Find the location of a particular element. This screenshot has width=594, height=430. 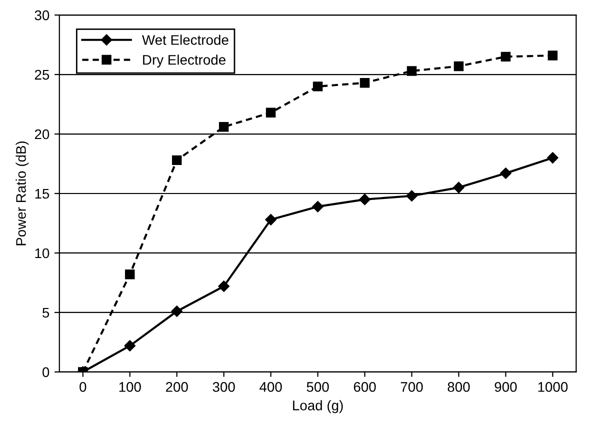

y-tick-label: 15 is located at coordinates (42, 193).